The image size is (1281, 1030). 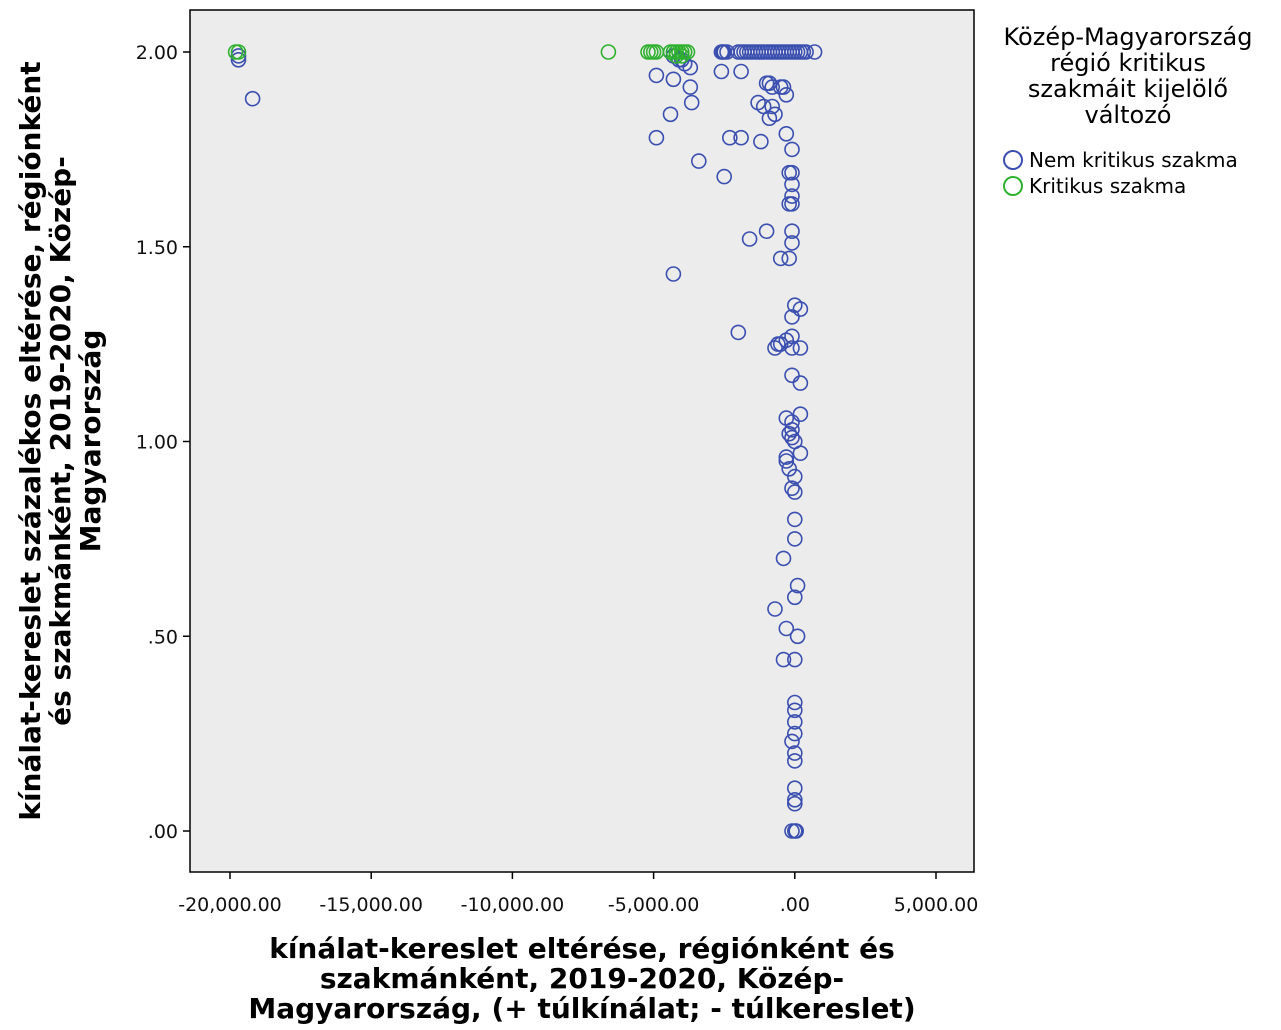 I want to click on legend-label-nem-kritikus: Nem kritikus szakma, so click(x=1133, y=160).